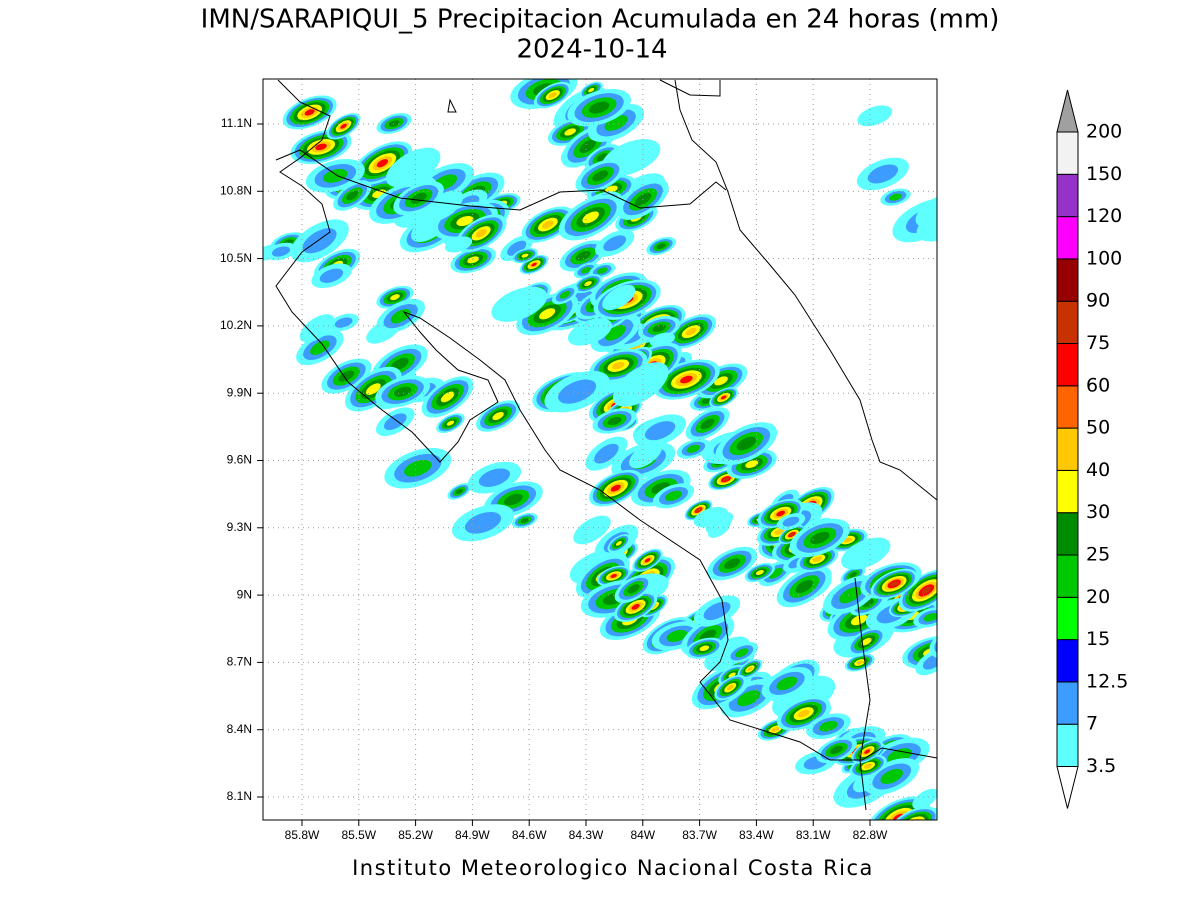 The image size is (1200, 900). What do you see at coordinates (236, 123) in the screenshot?
I see `lat-tick-label: 11.1N` at bounding box center [236, 123].